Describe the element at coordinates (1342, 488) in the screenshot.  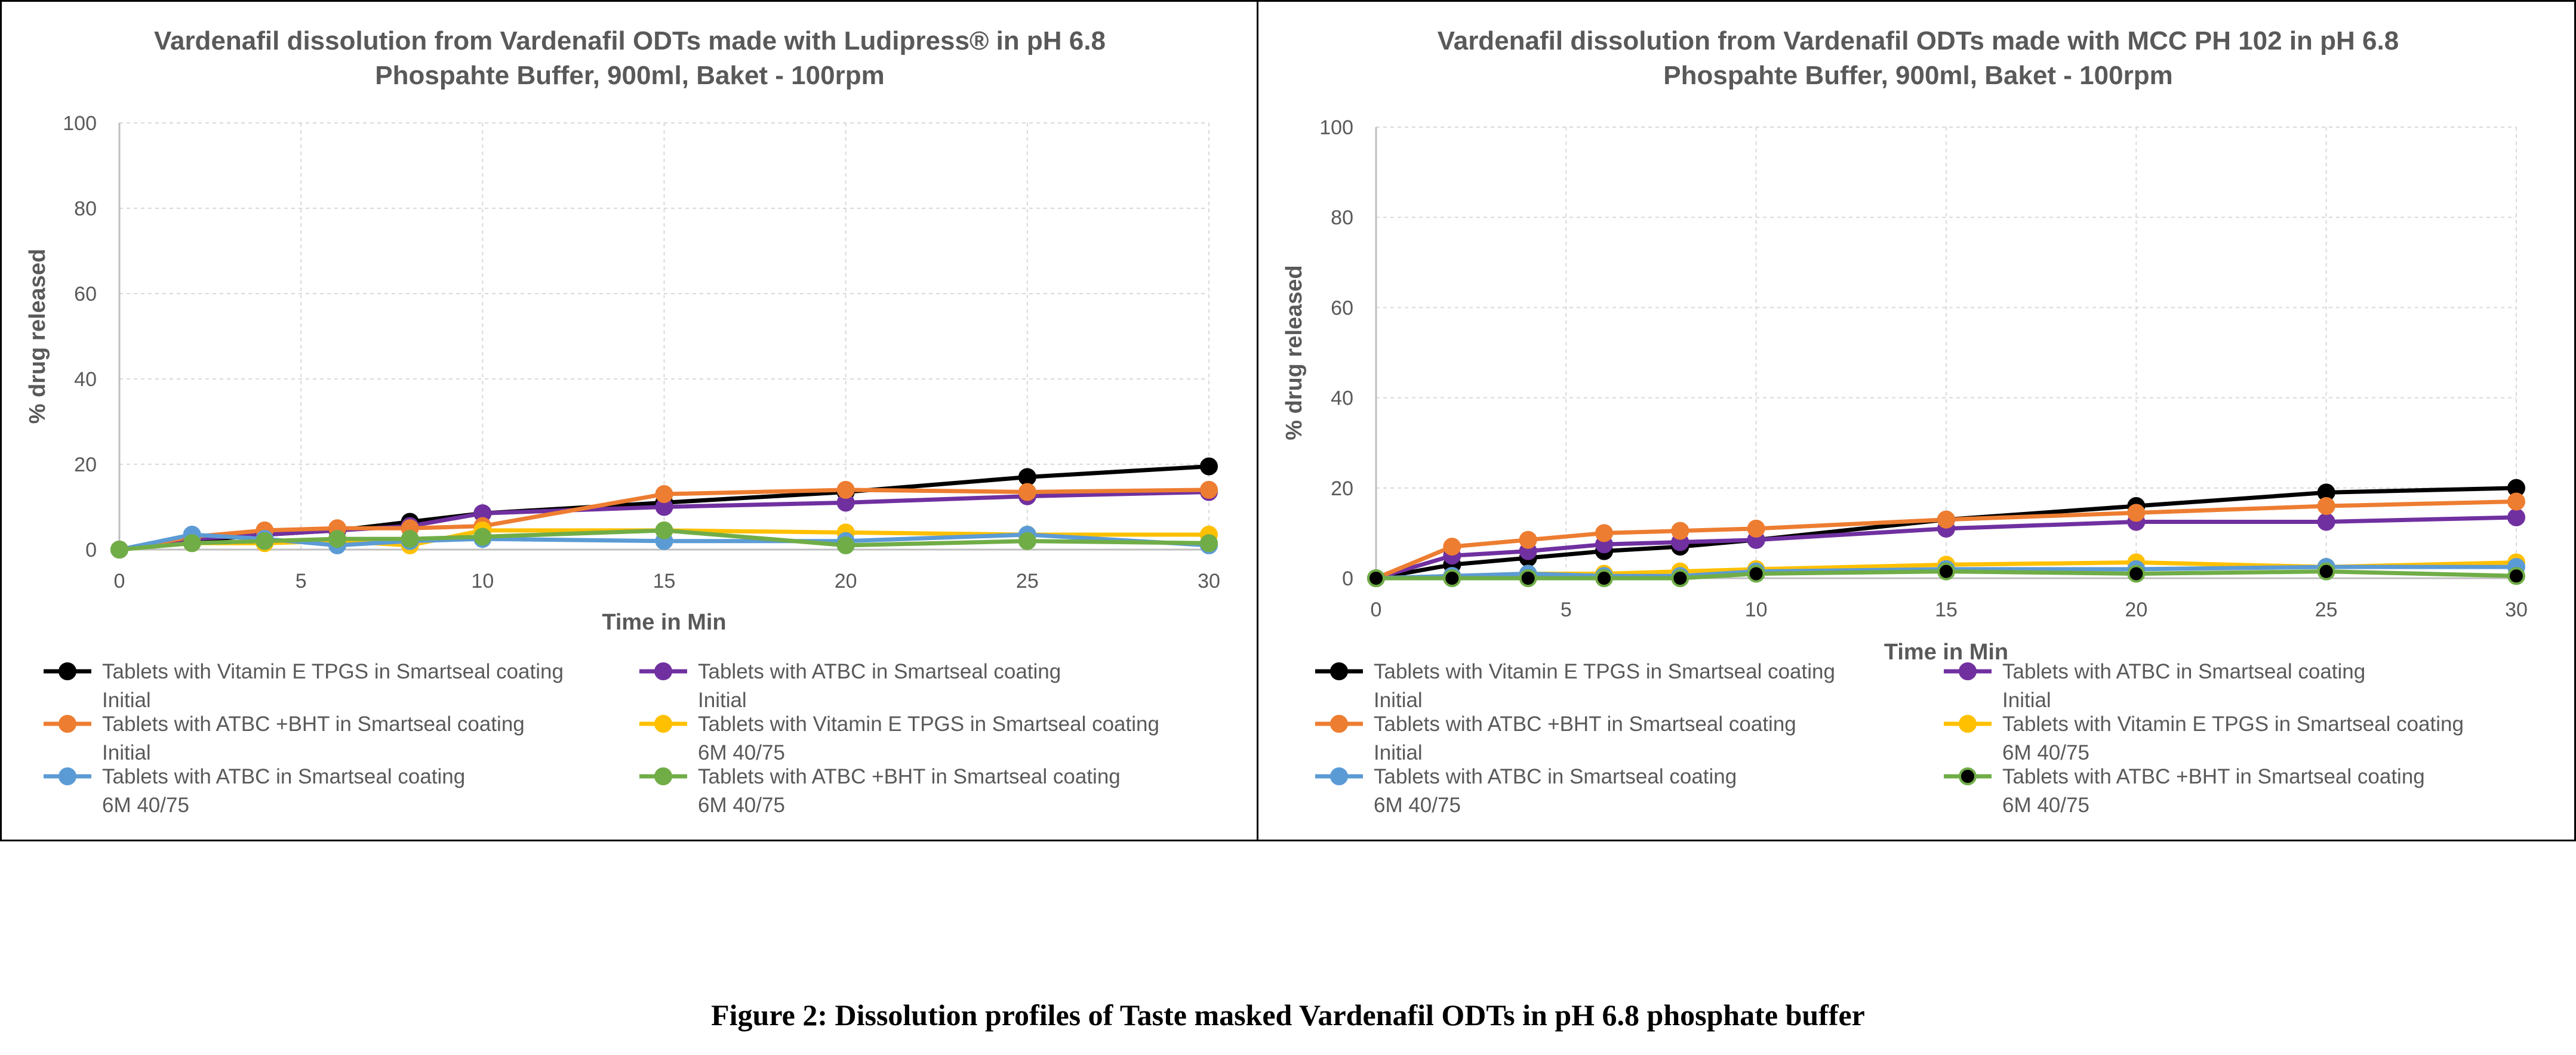
I see `y-tick-label: 20` at that location.